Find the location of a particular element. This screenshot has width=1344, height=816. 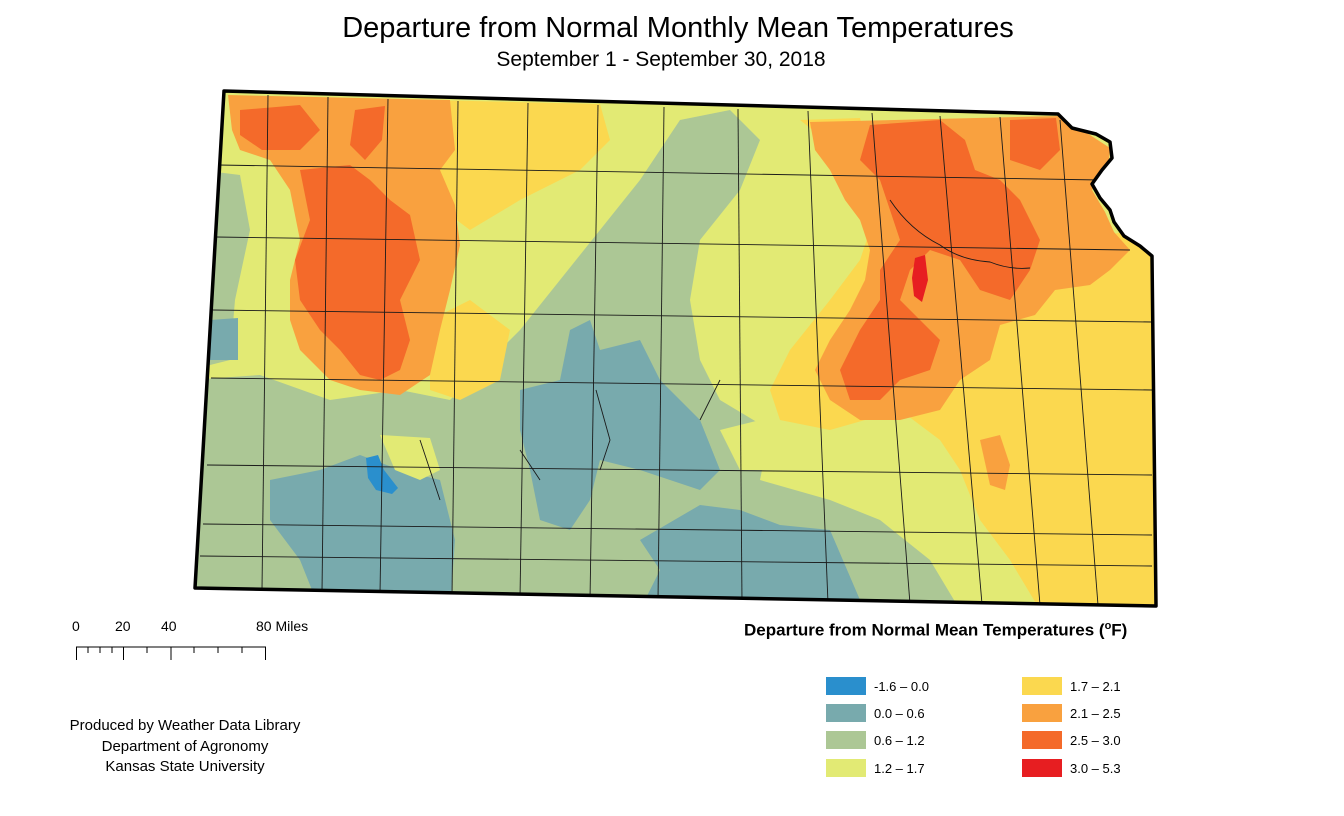

legend-label: 3.0 – 5.3 is located at coordinates (1095, 768).